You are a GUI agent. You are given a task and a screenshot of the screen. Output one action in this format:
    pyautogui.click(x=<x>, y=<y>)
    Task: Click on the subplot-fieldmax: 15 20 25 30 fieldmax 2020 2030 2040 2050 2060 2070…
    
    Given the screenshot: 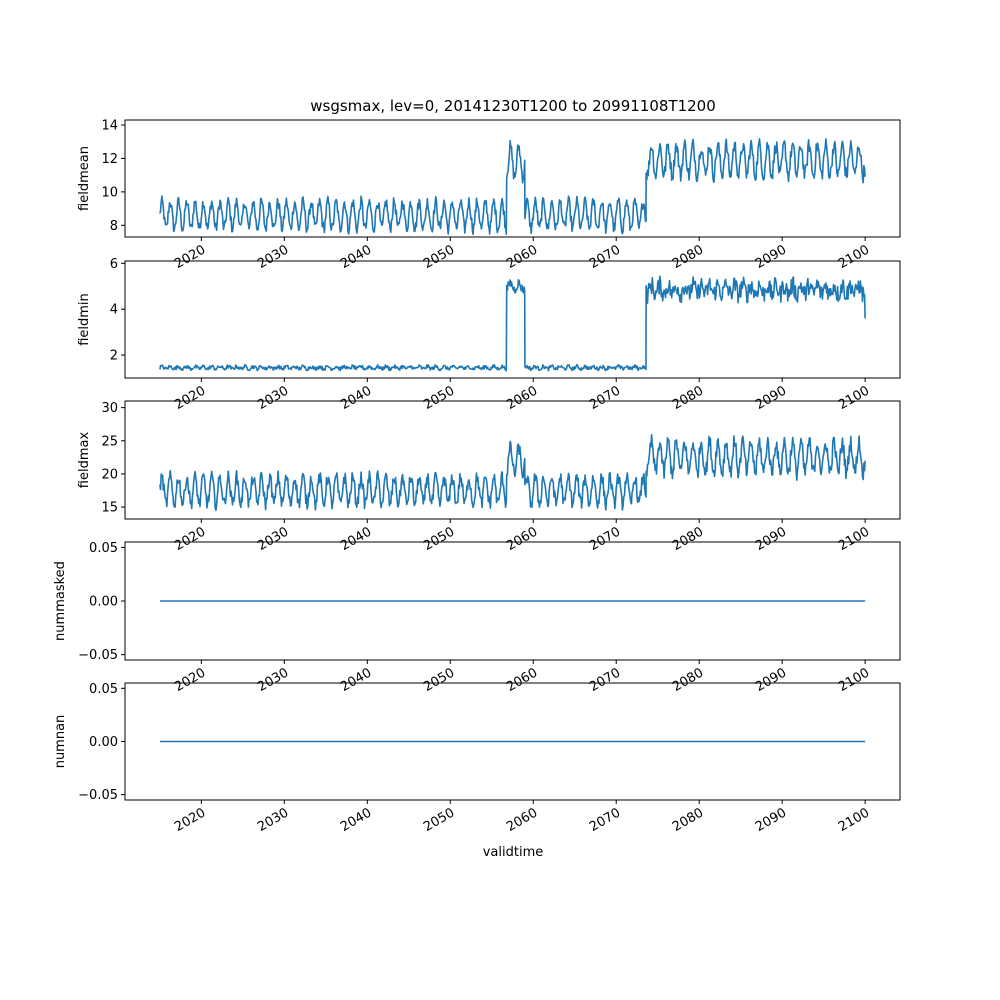 What is the action you would take?
    pyautogui.click(x=489, y=477)
    